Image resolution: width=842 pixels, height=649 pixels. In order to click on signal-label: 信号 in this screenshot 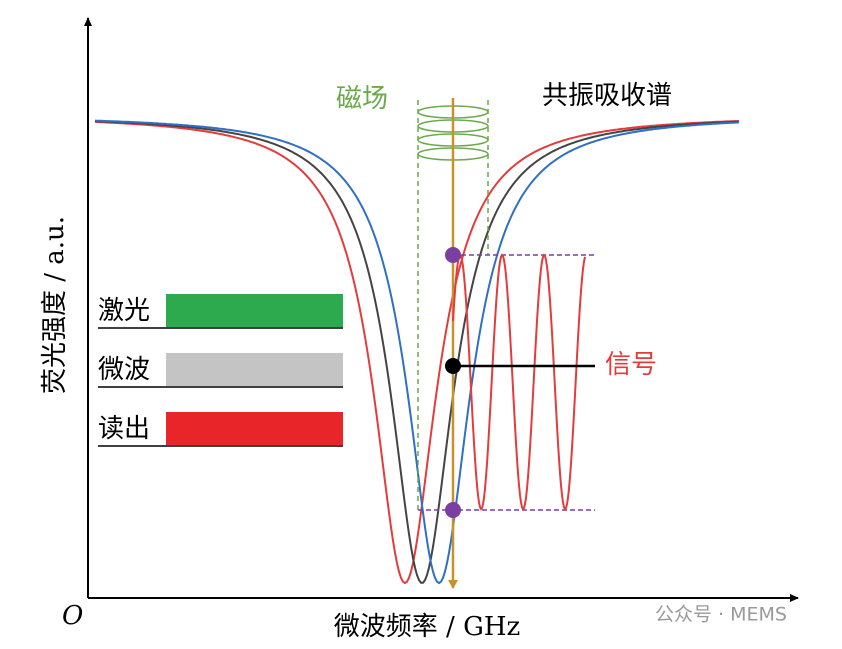, I will do `click(631, 365)`.